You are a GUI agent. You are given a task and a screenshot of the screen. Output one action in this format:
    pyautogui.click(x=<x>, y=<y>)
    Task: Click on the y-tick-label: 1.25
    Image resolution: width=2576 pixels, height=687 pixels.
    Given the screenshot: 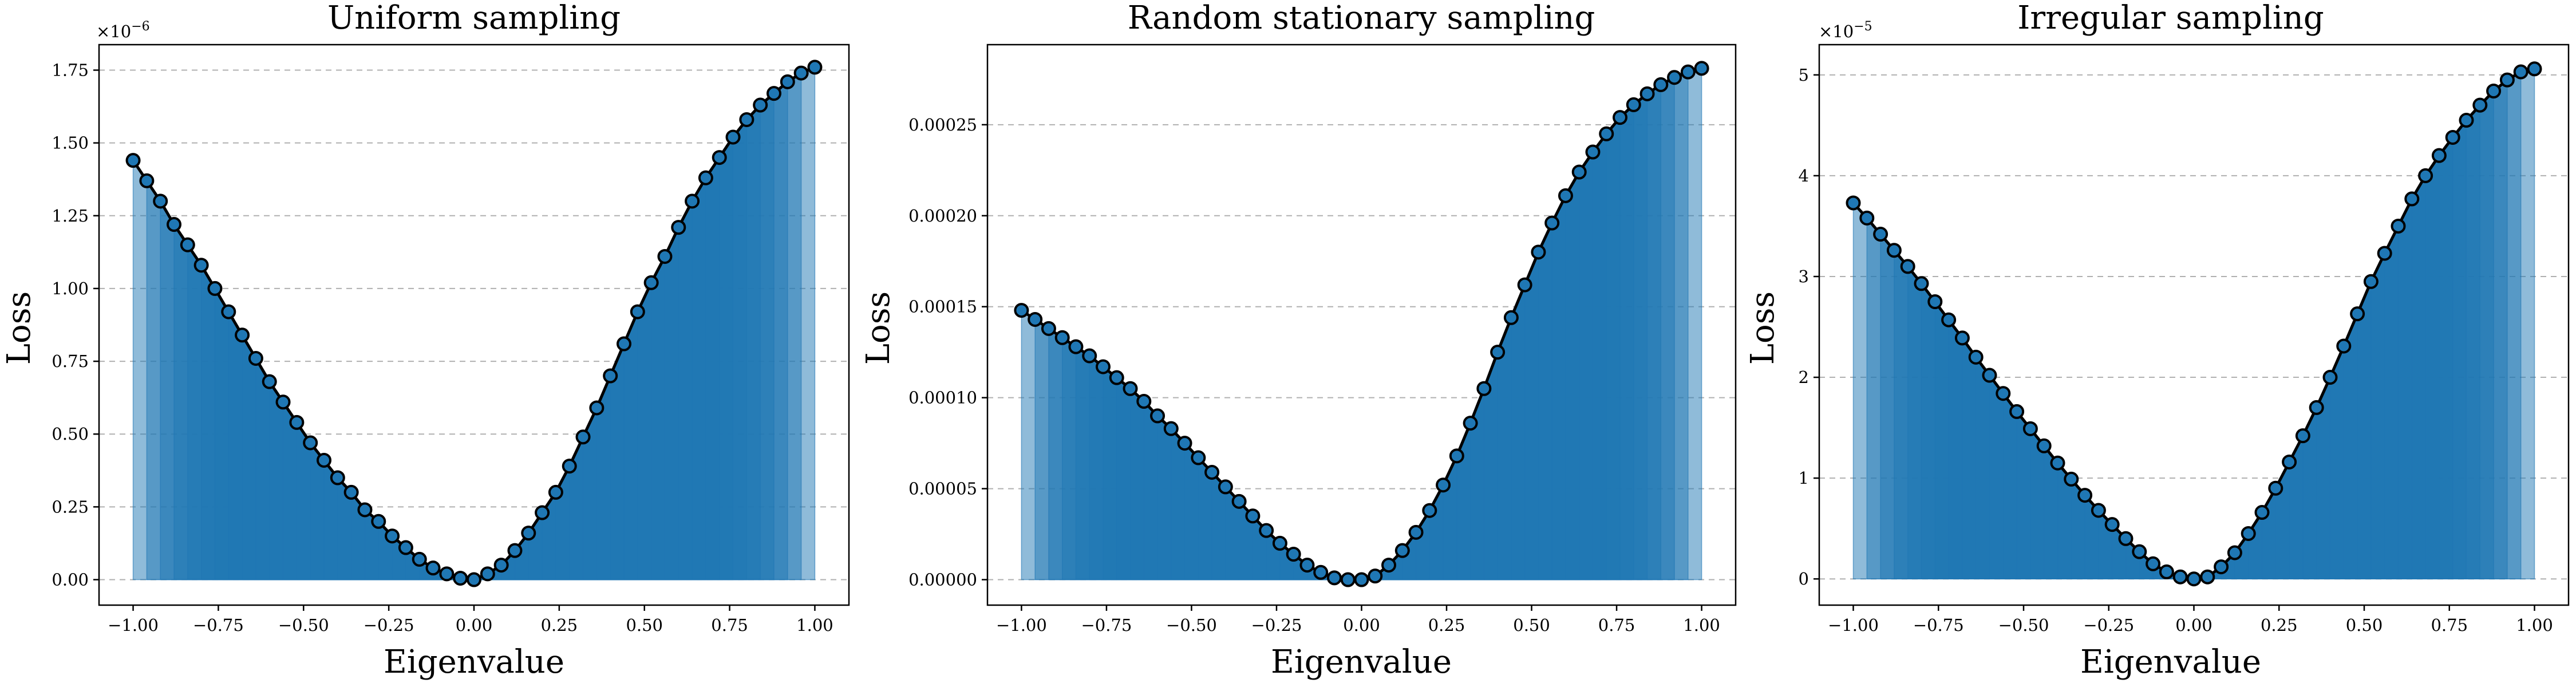 What is the action you would take?
    pyautogui.click(x=70, y=216)
    